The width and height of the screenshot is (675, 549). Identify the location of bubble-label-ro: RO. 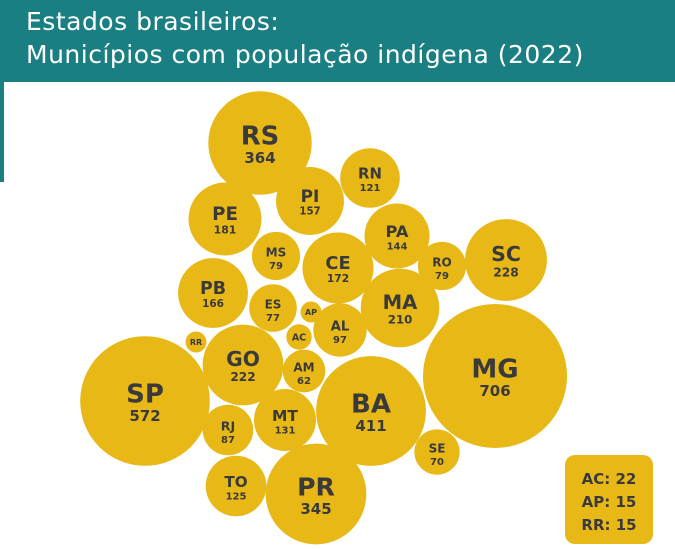
(442, 263).